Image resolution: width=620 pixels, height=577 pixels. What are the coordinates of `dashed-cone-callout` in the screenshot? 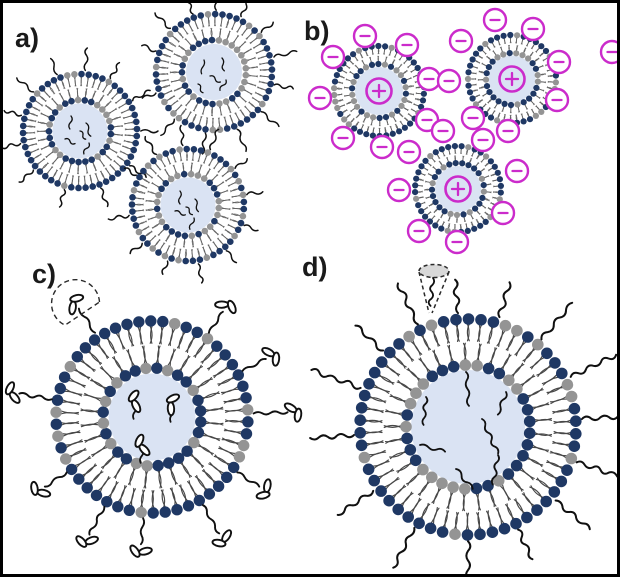 It's located at (434, 288).